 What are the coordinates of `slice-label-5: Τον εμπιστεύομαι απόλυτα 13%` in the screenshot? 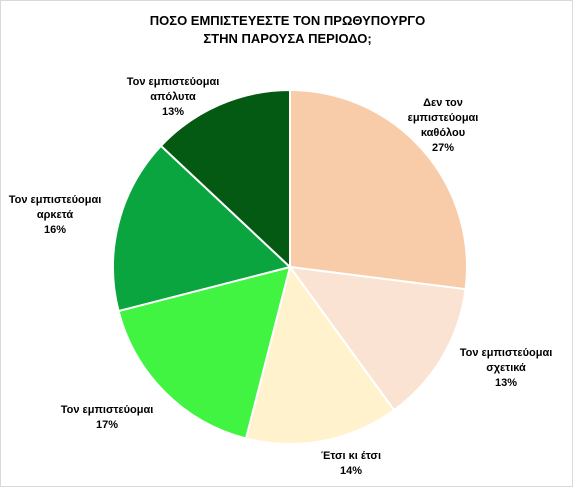 It's located at (173, 97).